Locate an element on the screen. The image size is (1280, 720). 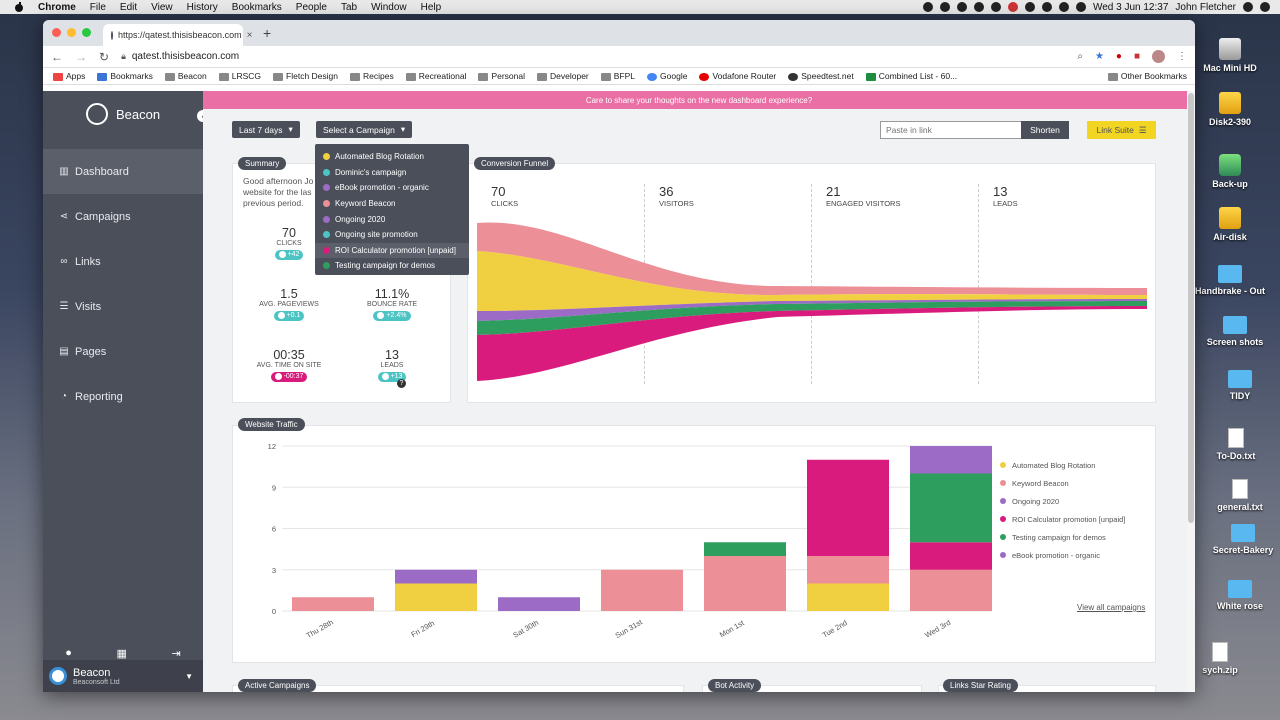
wifi-icon is located at coordinates (1046, 7).